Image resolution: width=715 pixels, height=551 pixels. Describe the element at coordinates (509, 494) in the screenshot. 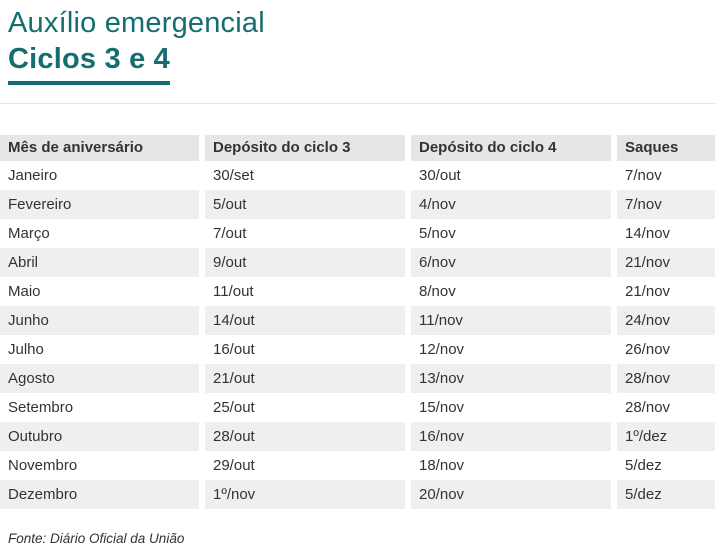

I see `cell-date: 20/nov` at that location.